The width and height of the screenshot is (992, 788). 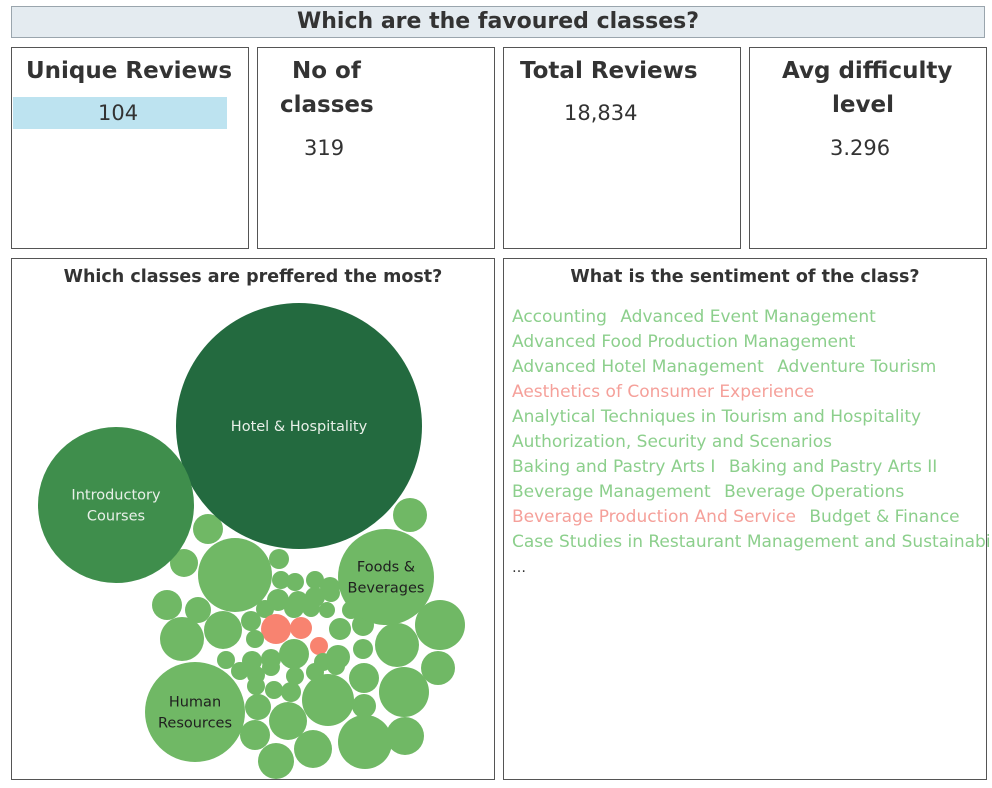 What do you see at coordinates (638, 367) in the screenshot?
I see `sentiment-word: Advanced Hotel Management` at bounding box center [638, 367].